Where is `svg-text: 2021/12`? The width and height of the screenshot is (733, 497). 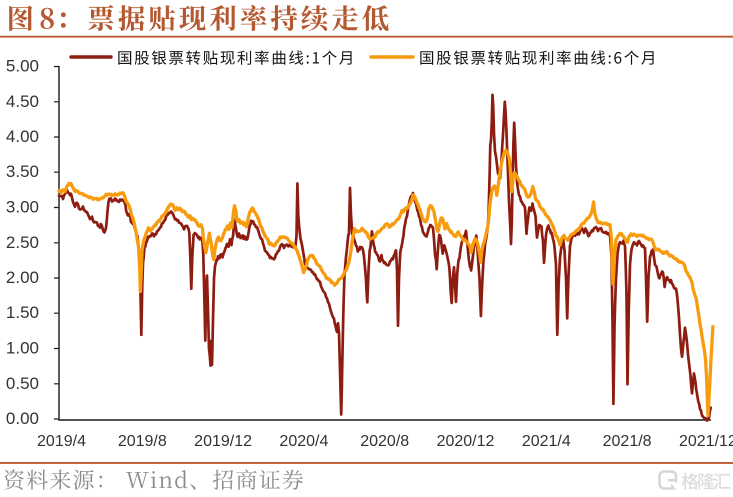 svg-text: 2021/12 is located at coordinates (706, 441).